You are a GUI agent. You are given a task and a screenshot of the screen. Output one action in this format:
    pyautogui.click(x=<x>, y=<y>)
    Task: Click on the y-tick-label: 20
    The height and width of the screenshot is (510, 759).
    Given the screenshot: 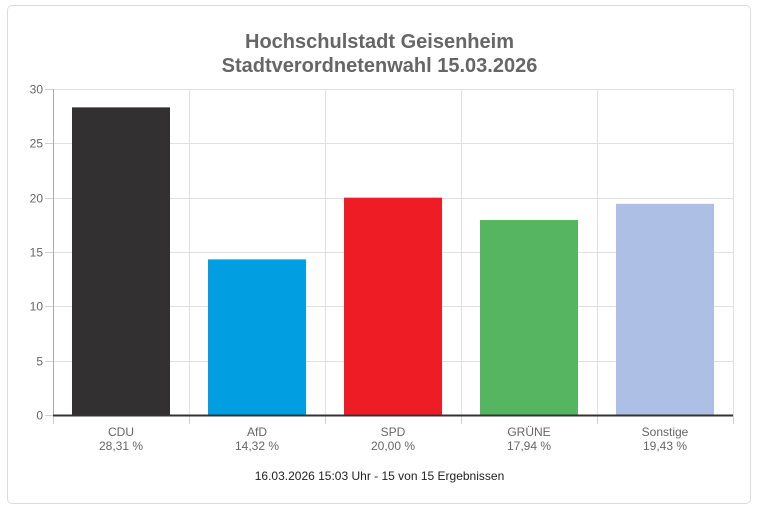 What is the action you would take?
    pyautogui.click(x=37, y=199)
    